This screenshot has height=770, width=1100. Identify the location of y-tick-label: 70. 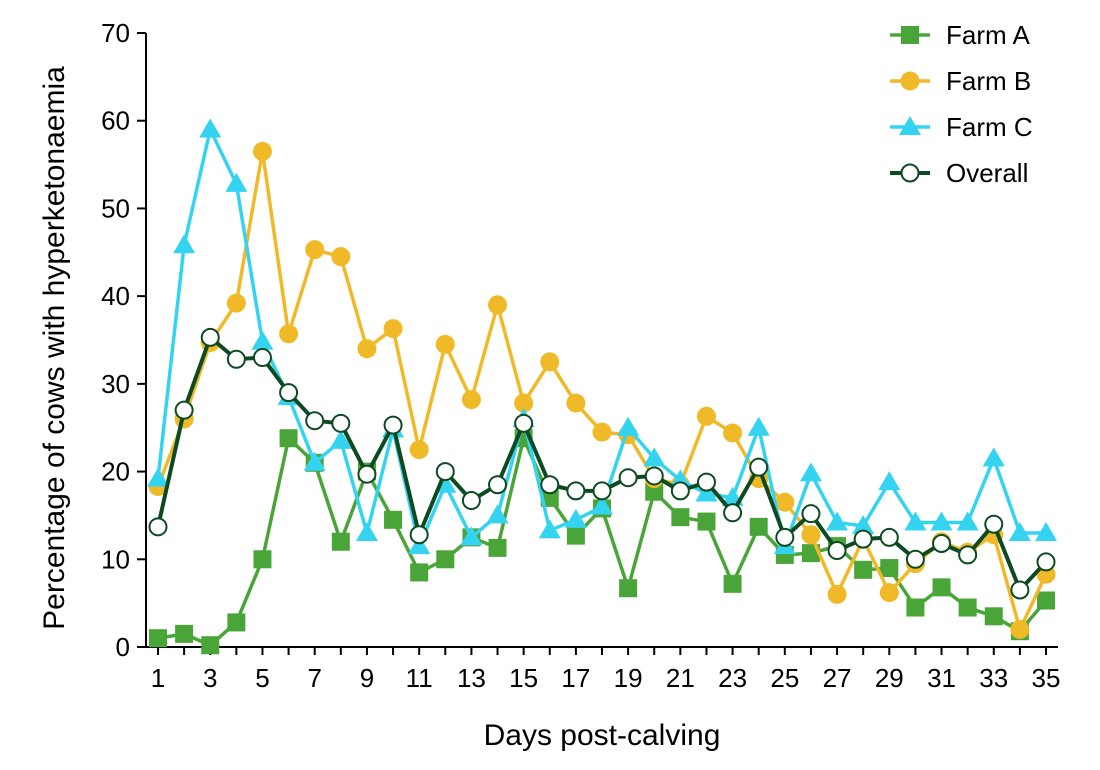
(115, 33).